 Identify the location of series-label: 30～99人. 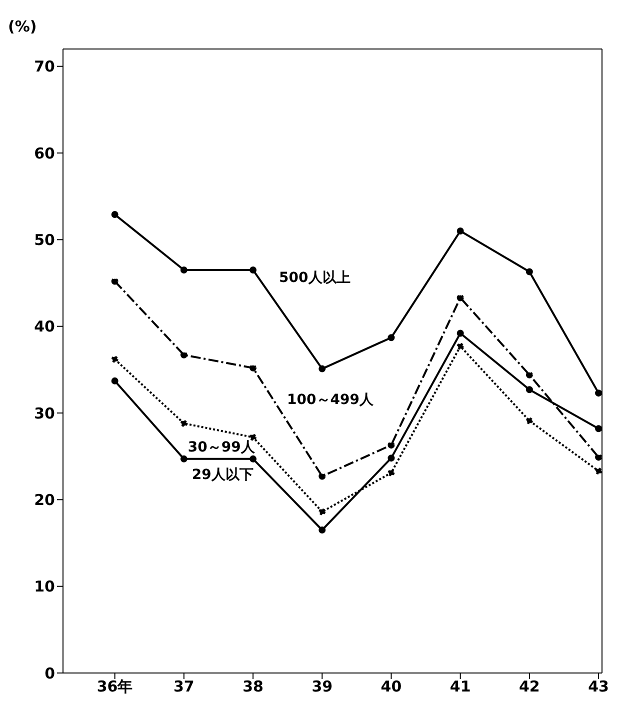
(222, 447).